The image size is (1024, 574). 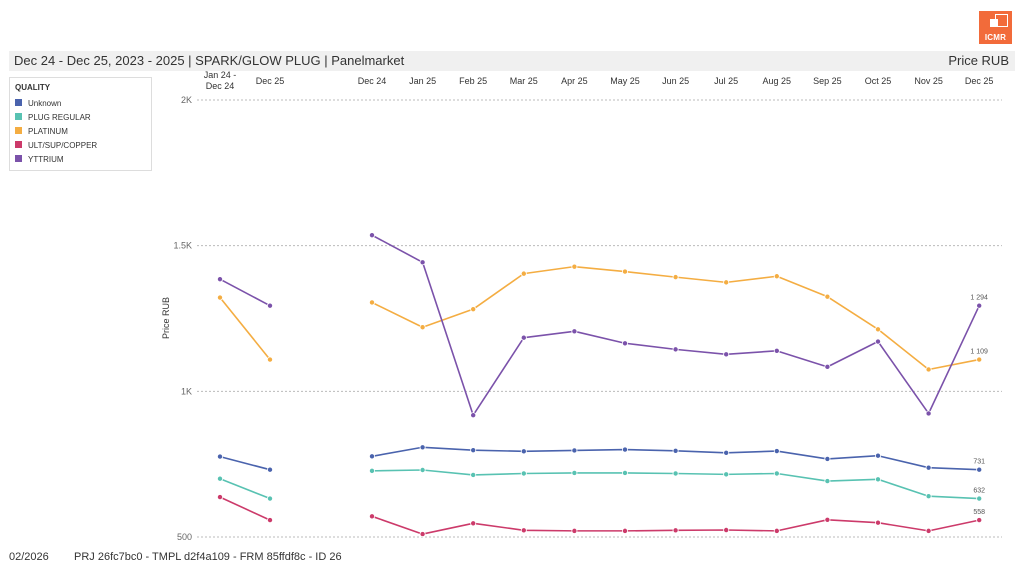 I want to click on legend-item-yttrium: YTTRIUM, so click(x=39, y=161).